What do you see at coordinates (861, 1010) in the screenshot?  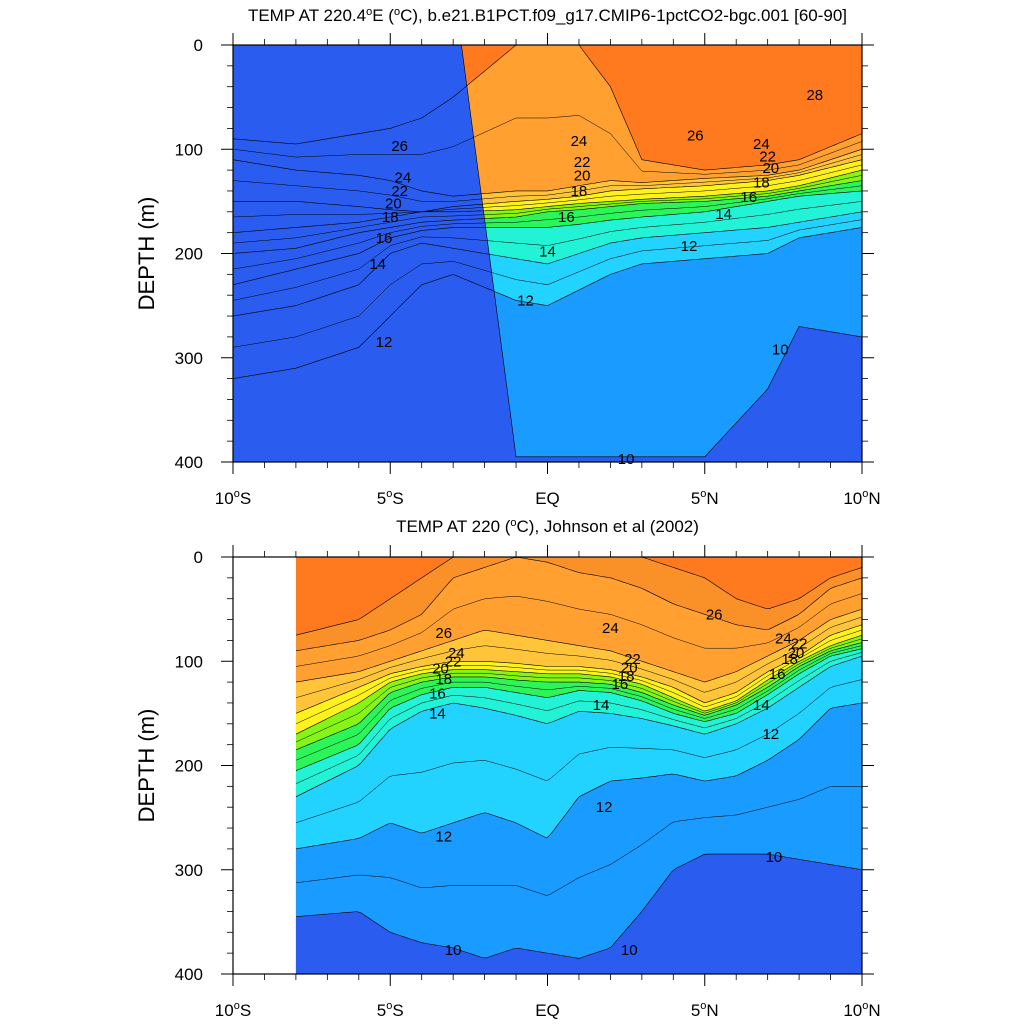 I see `x-tick-label: 10oN` at bounding box center [861, 1010].